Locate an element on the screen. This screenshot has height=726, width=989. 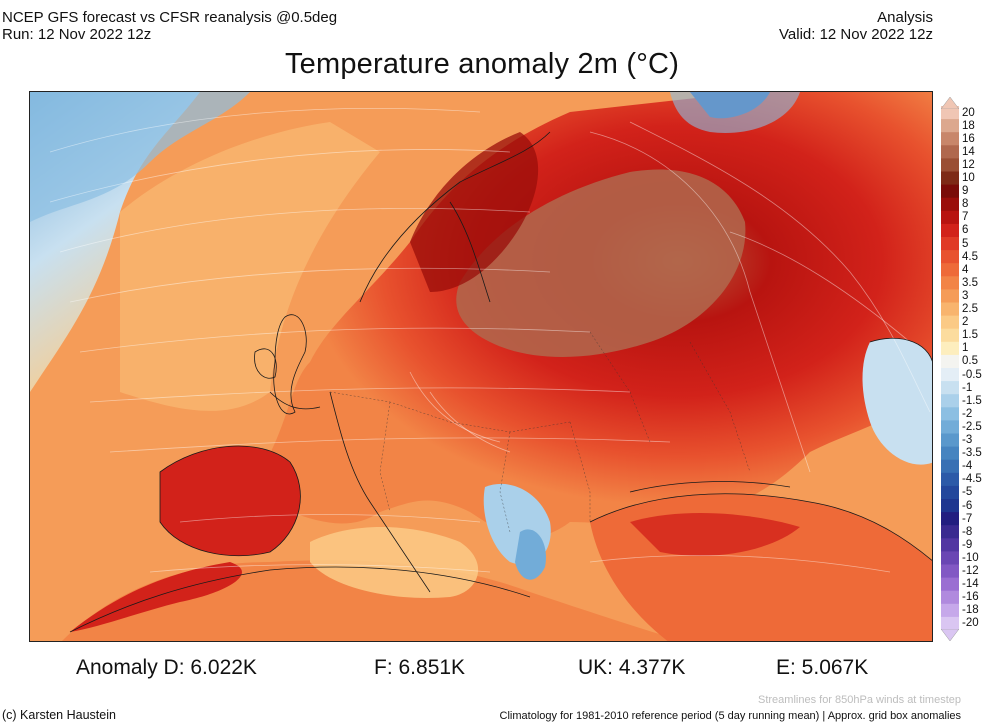
map-title: Temperature anomaly 2m (°C) is located at coordinates (482, 64).